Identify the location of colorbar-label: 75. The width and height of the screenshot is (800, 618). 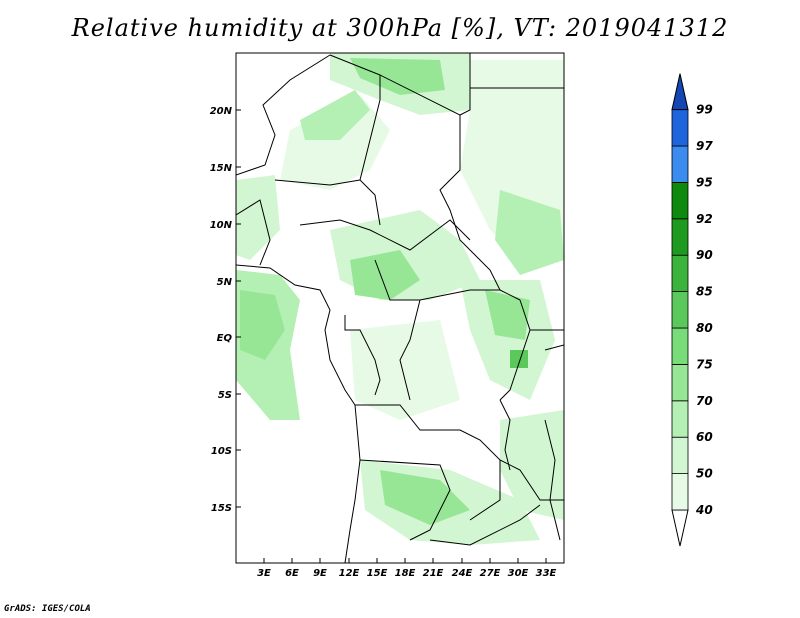
(704, 364).